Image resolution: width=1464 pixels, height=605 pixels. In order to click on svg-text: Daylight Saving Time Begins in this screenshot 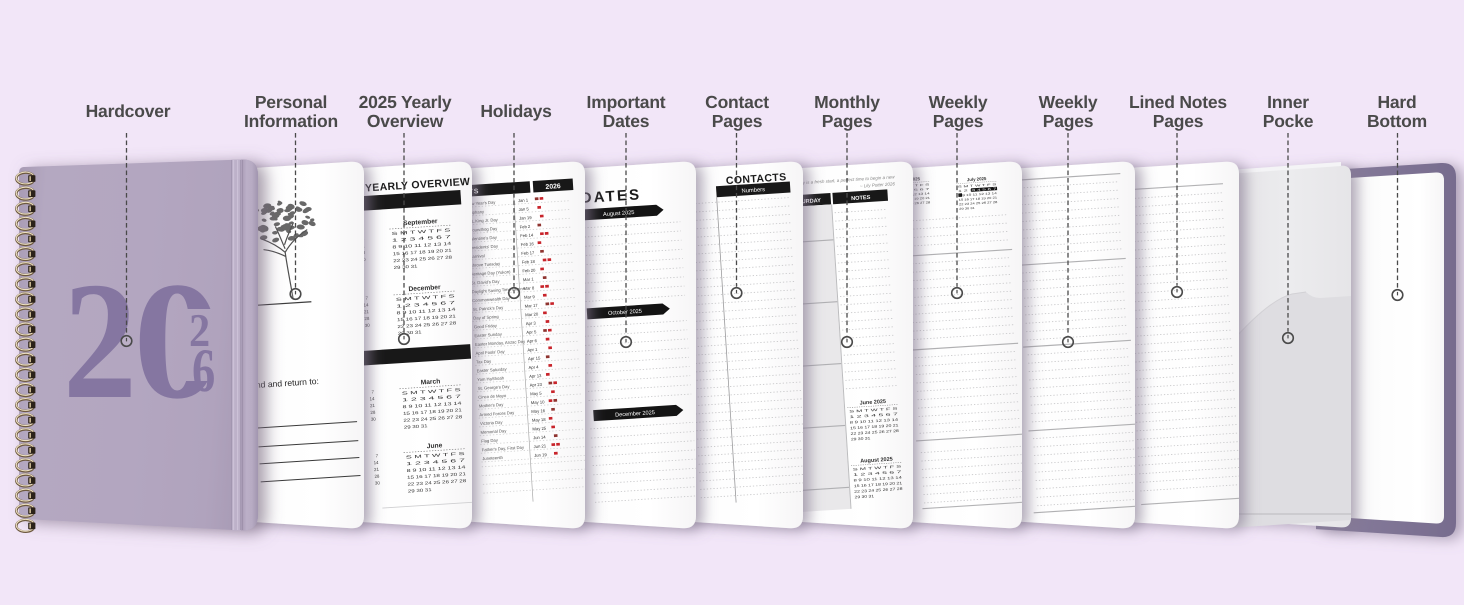, I will do `click(498, 290)`.